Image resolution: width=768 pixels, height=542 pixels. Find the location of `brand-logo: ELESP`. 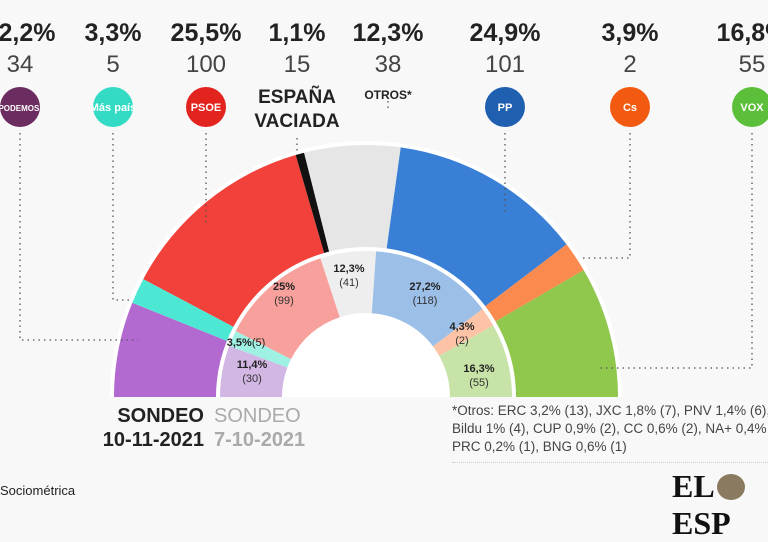

brand-logo: ELESP is located at coordinates (720, 505).